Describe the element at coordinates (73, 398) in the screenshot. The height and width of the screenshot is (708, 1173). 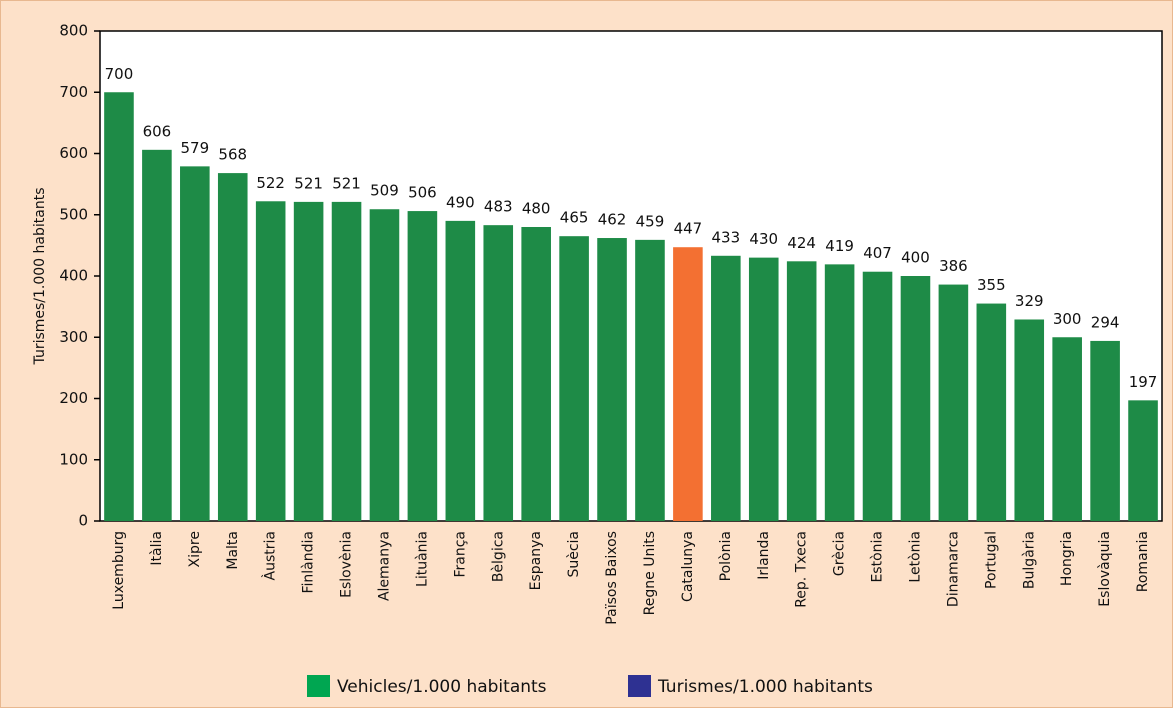
I see `y-tick-label: 200` at that location.